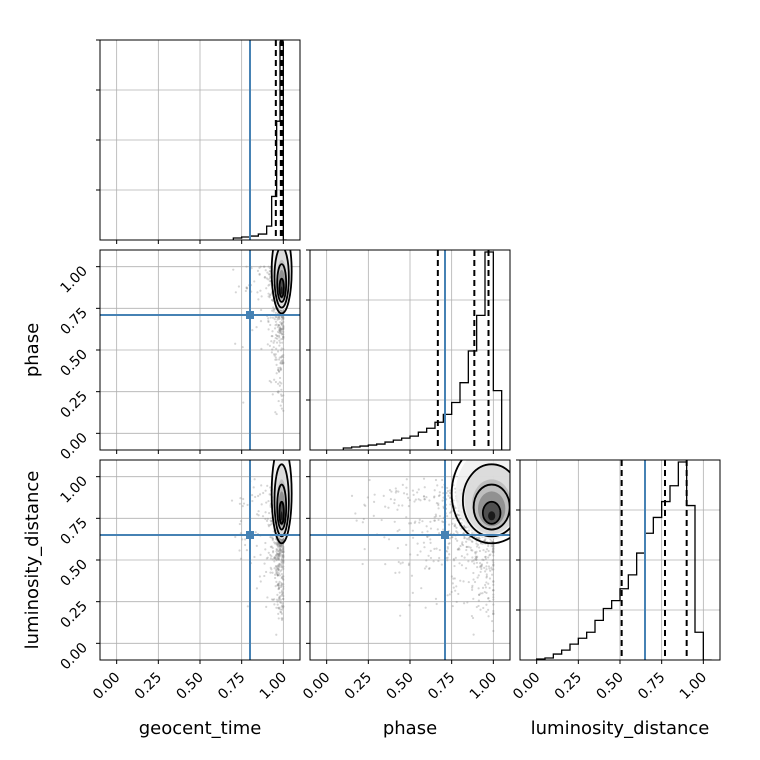 This screenshot has width=760, height=760. I want to click on xtick-label-geocent_time-1: 0.25, so click(148, 686).